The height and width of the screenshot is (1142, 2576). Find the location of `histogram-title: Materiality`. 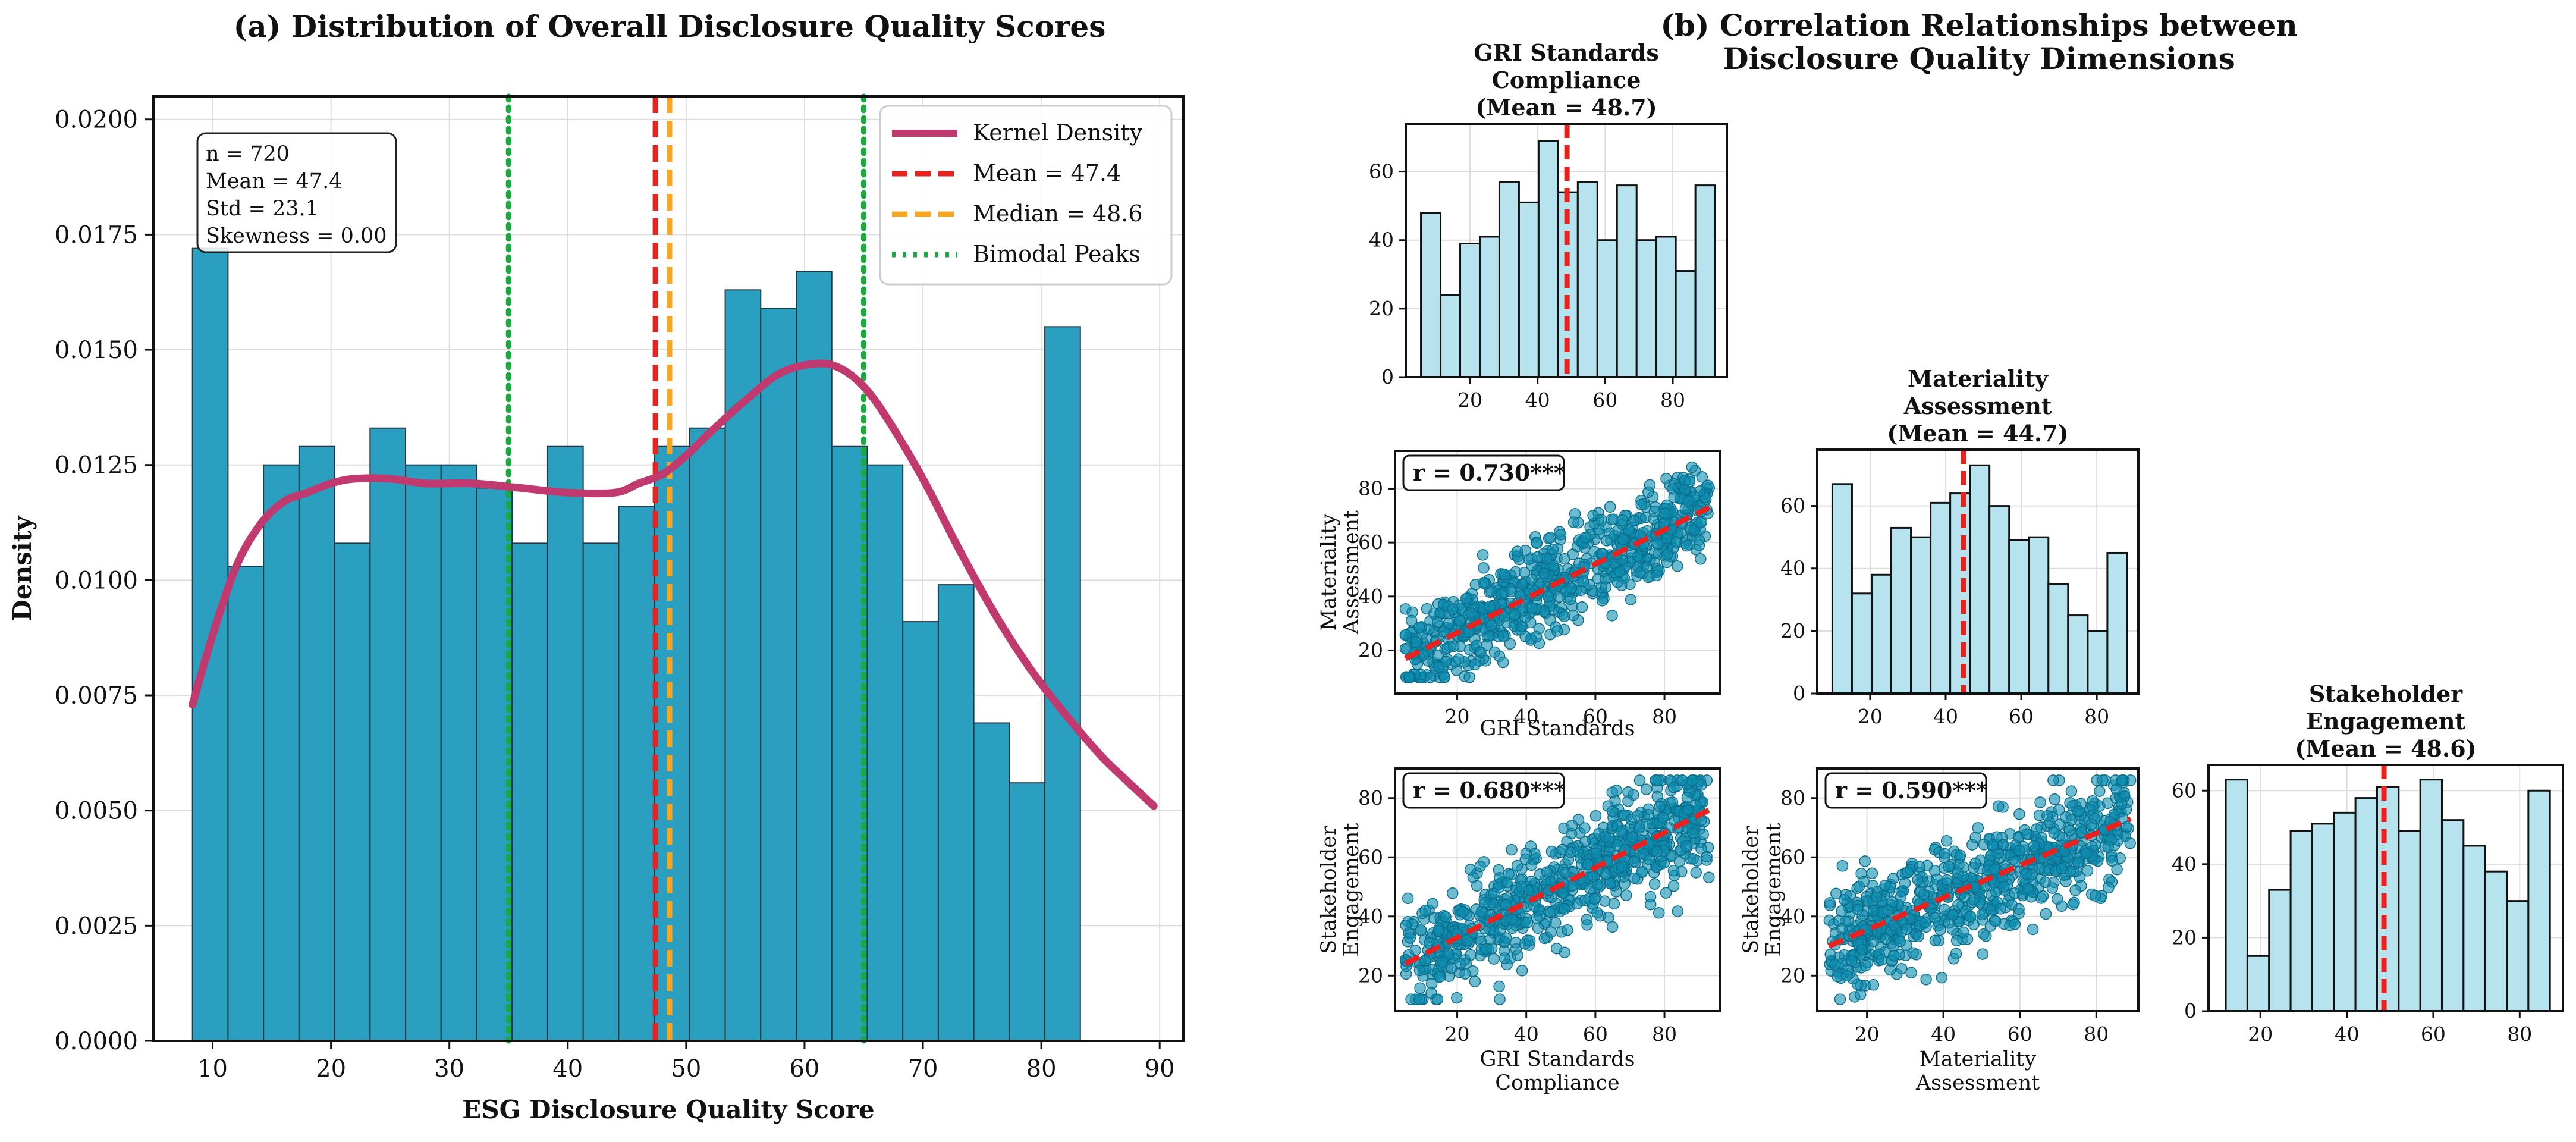

histogram-title: Materiality is located at coordinates (1978, 378).